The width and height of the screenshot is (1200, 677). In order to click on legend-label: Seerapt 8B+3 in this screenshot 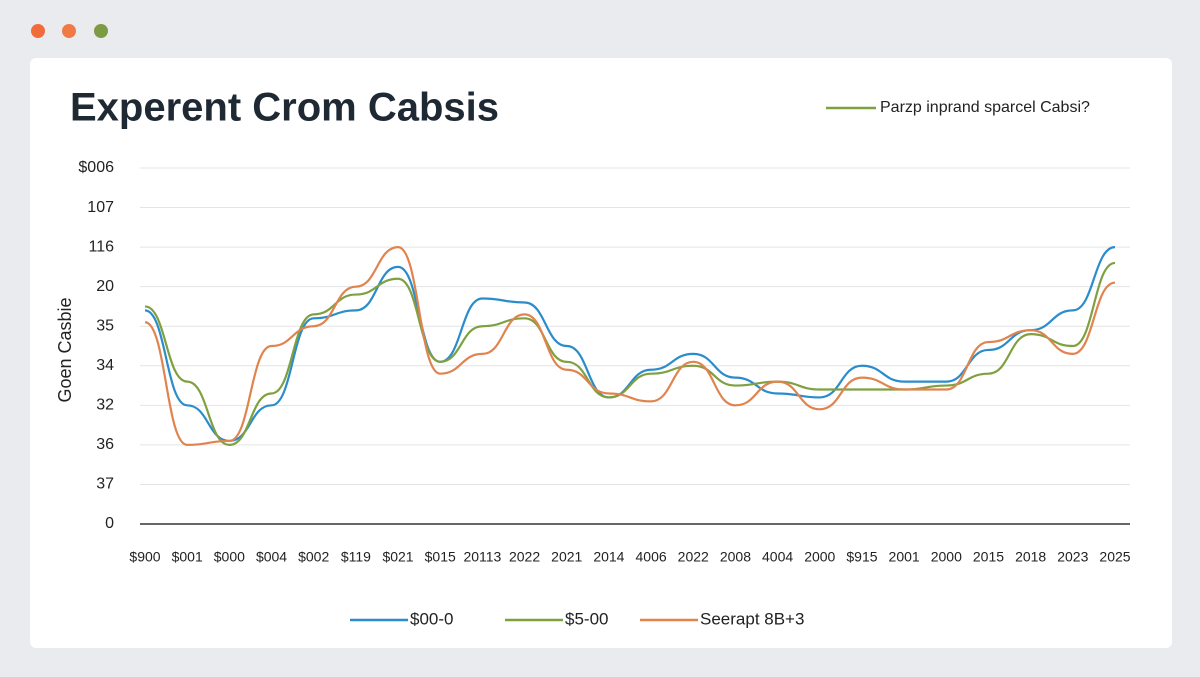, I will do `click(752, 618)`.